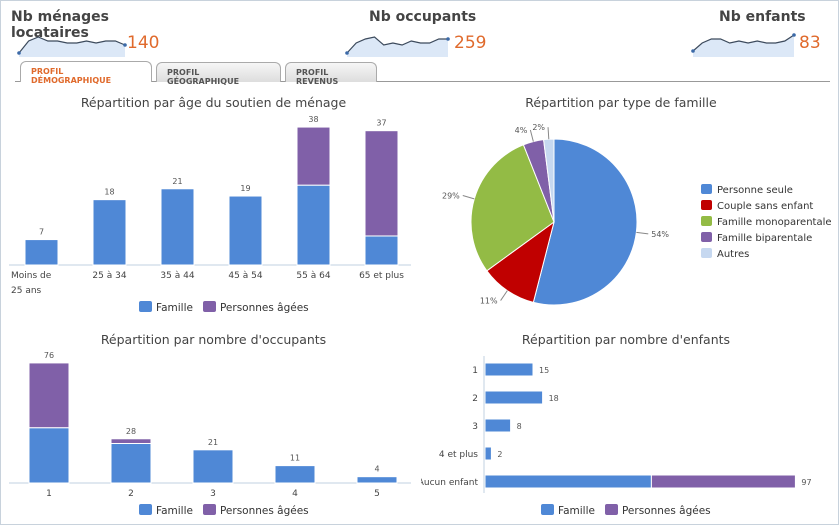 This screenshot has height=525, width=839. Describe the element at coordinates (616, 424) in the screenshot. I see `children-chart: 15 1 18 2 8 3 2 4 et plus 97 Aucun enfant` at that location.